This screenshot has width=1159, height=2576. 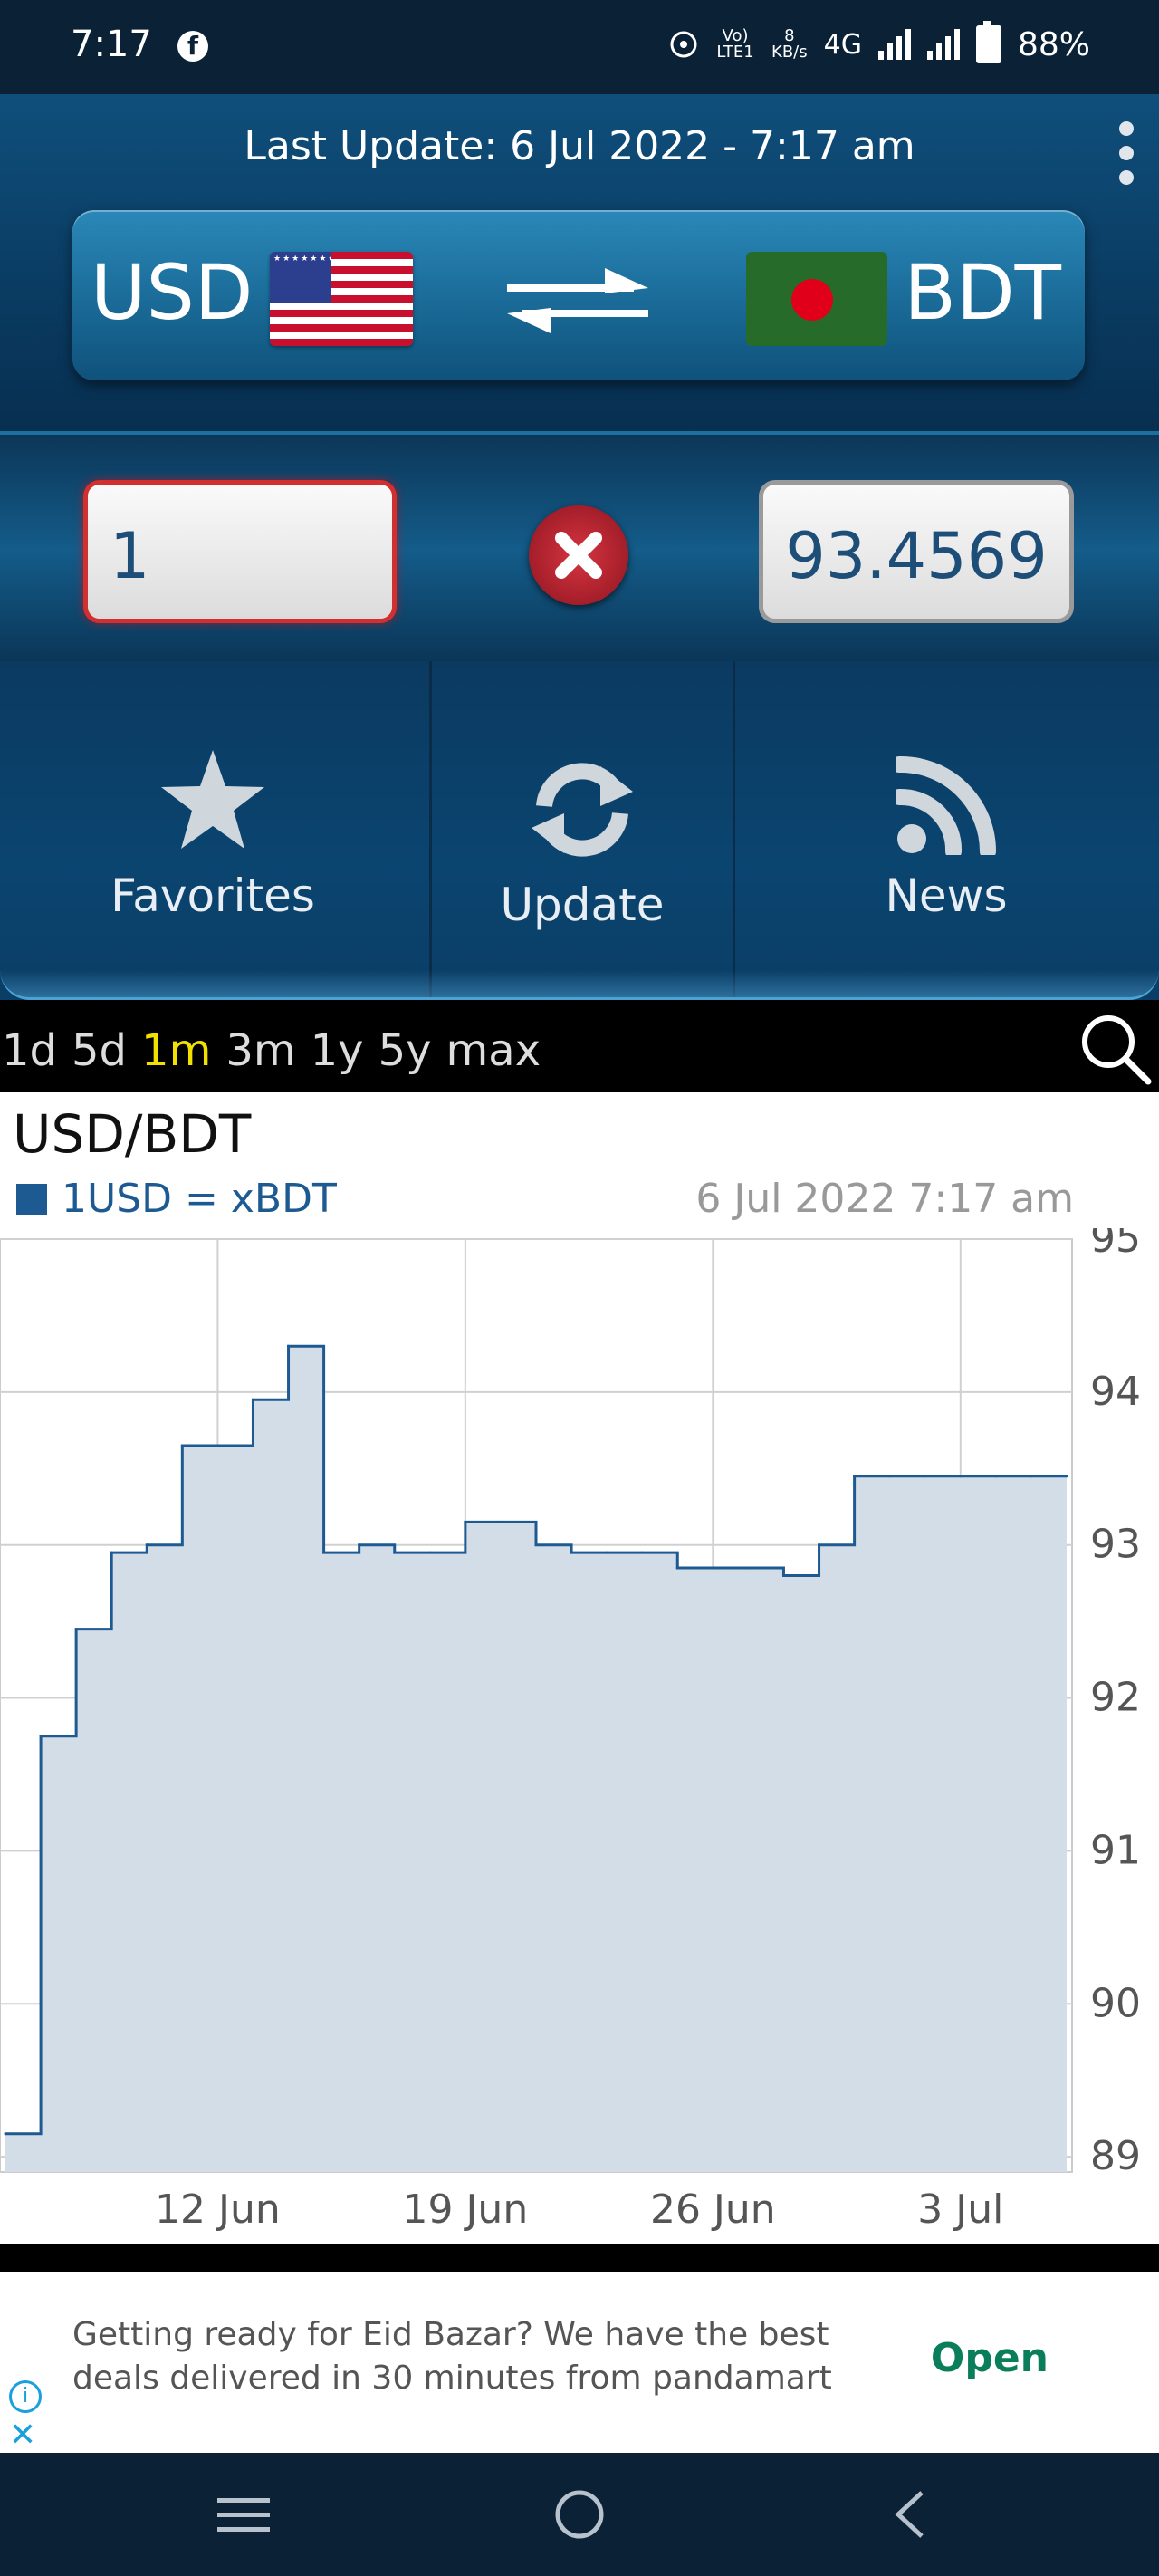 I want to click on pair-title: USD/BDT, so click(x=132, y=1134).